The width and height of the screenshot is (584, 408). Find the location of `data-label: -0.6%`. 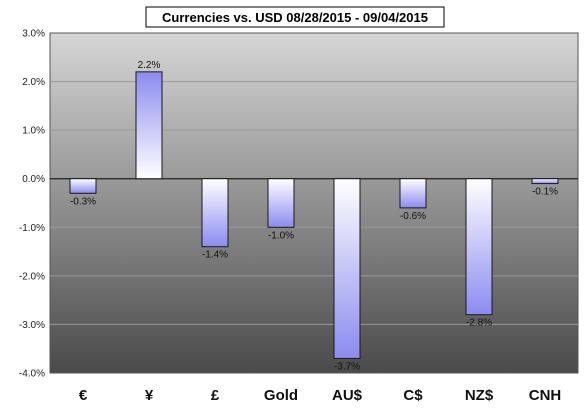

data-label: -0.6% is located at coordinates (413, 216).